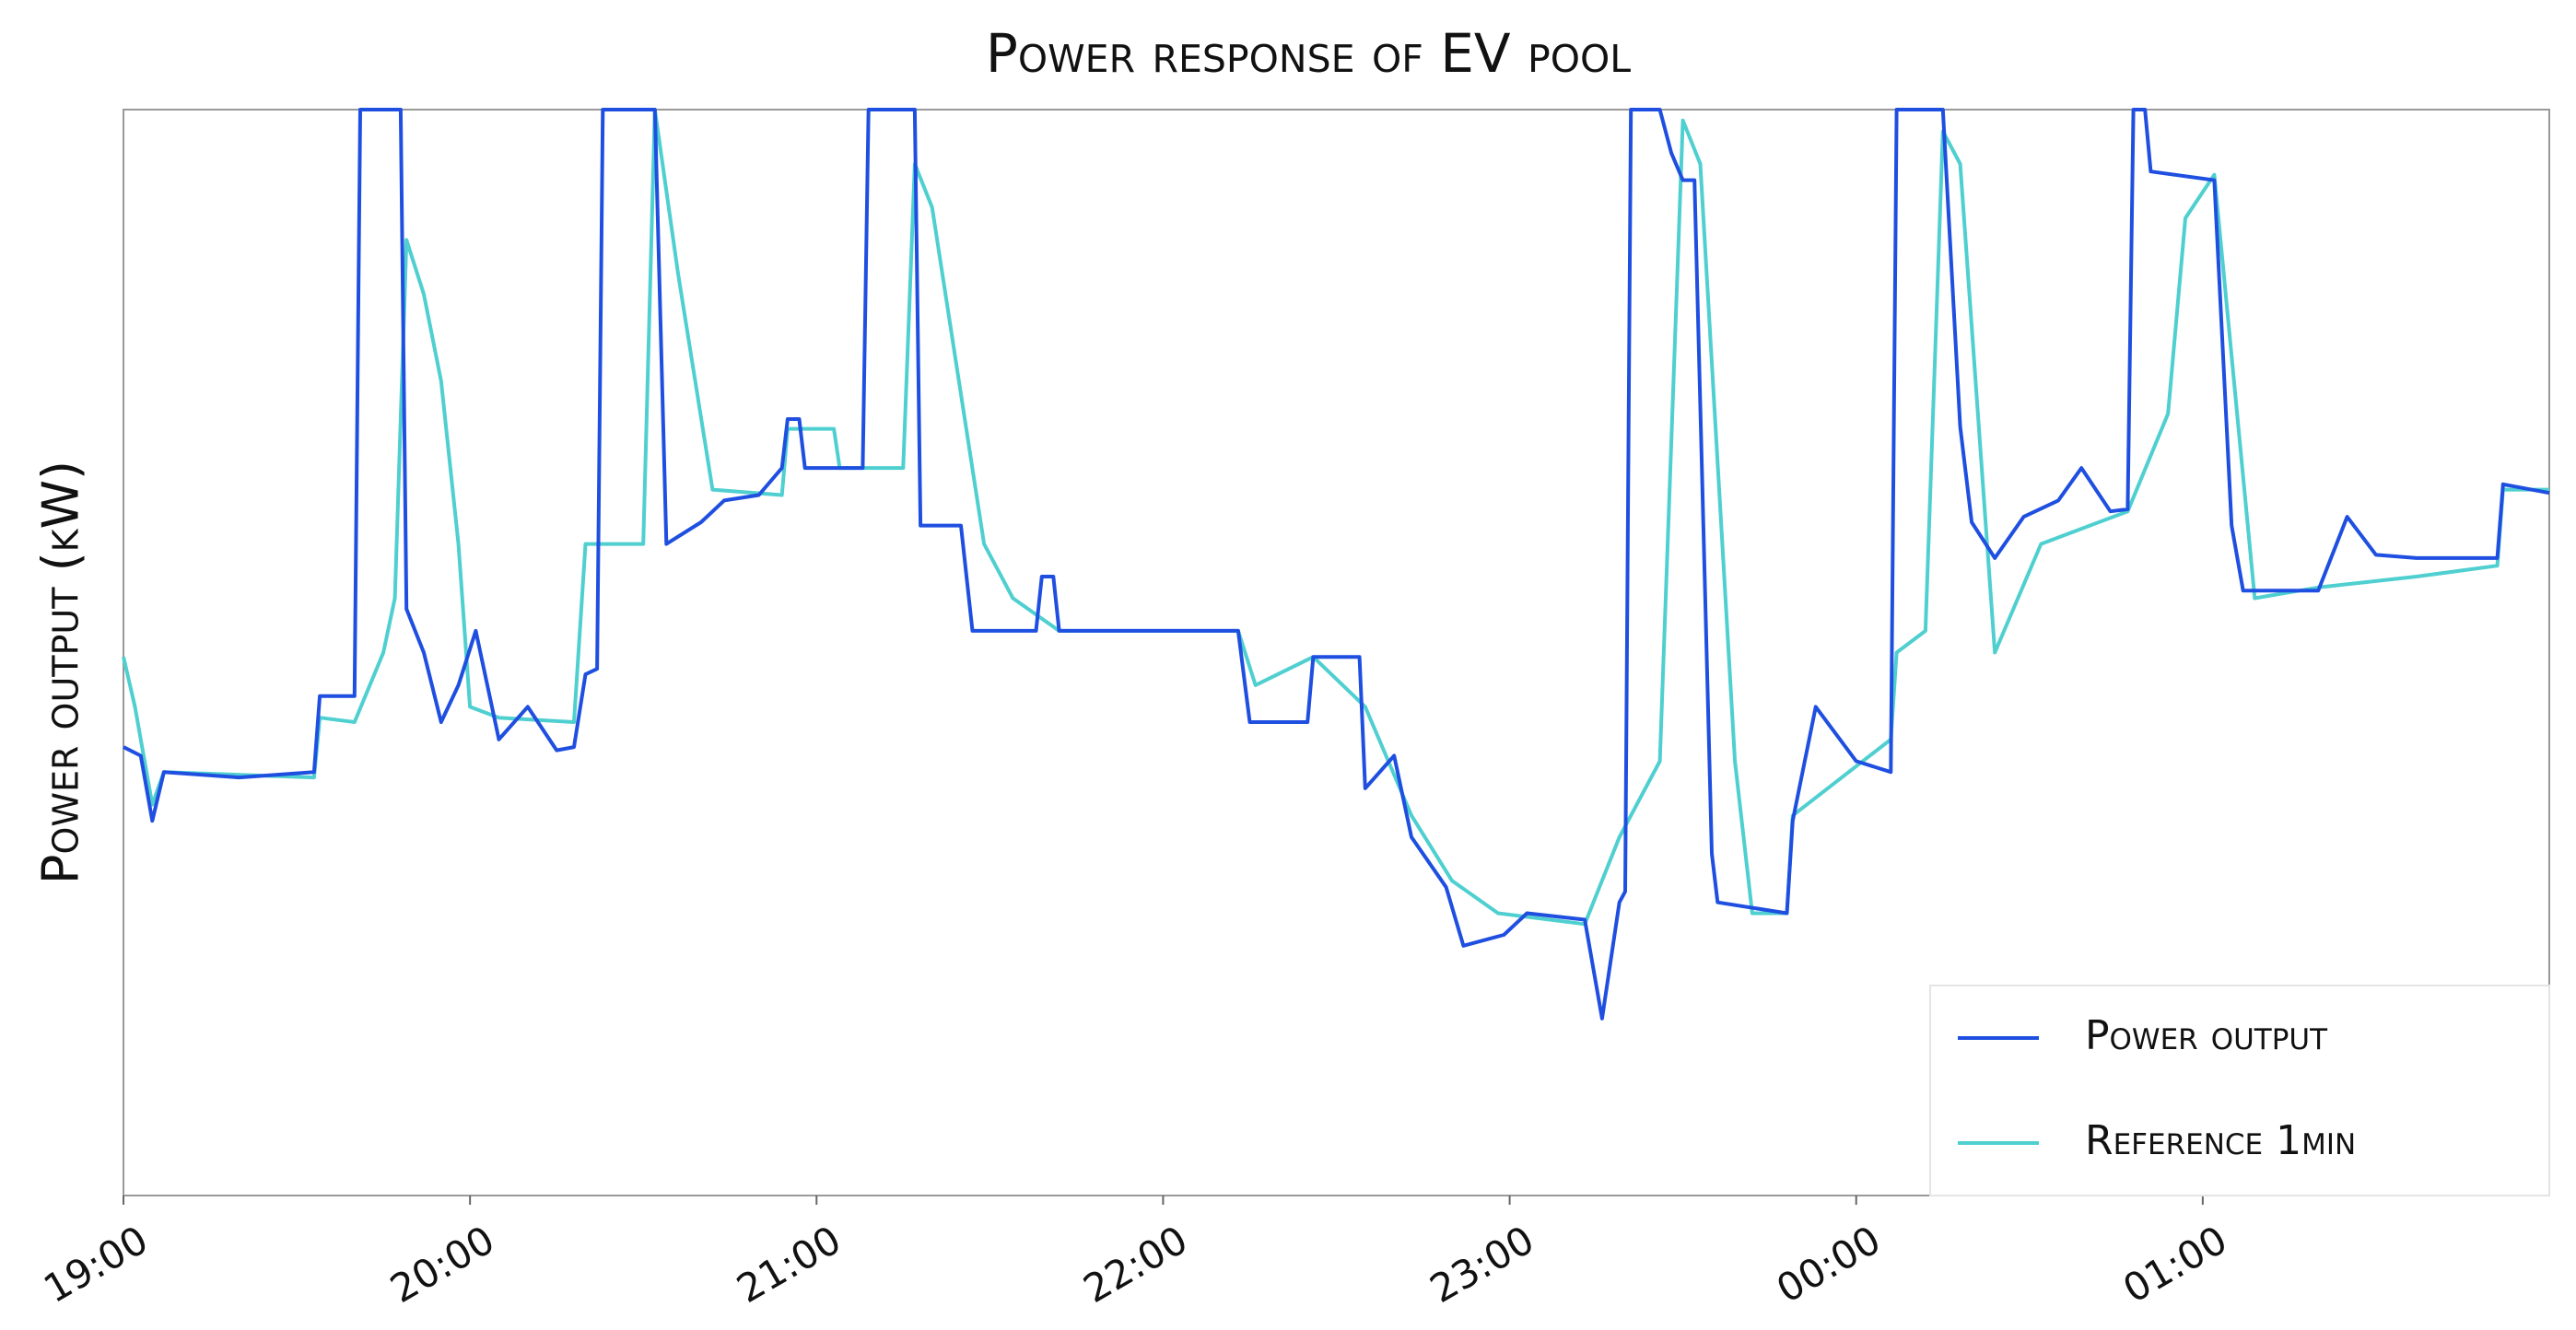  I want to click on x-tick-label: 01:00, so click(2174, 1264).